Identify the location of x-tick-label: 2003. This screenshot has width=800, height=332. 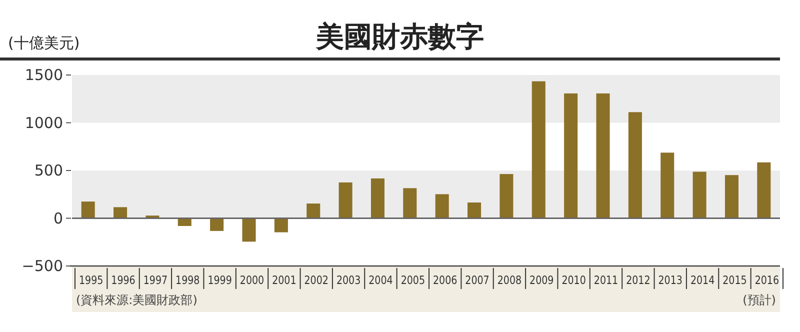
(349, 280).